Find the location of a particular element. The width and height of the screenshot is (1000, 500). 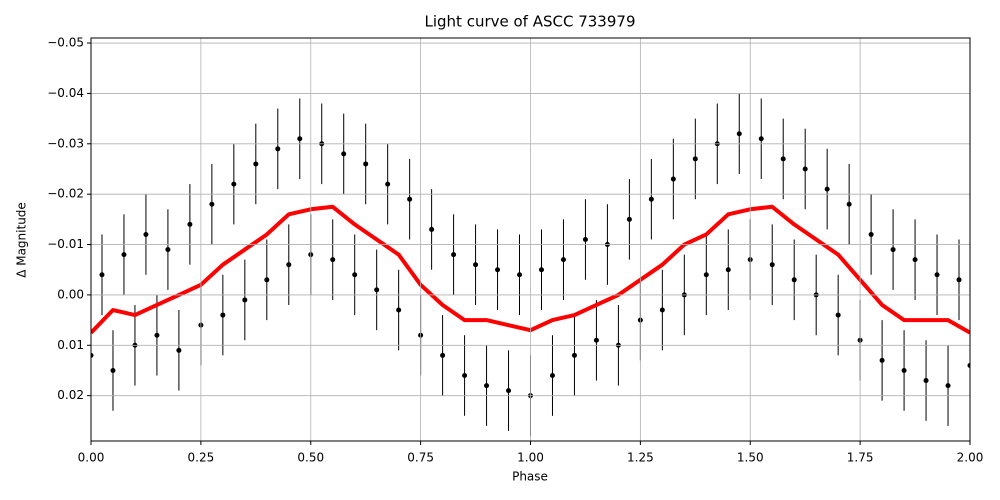

x-tick-label: 1.50 is located at coordinates (750, 458).